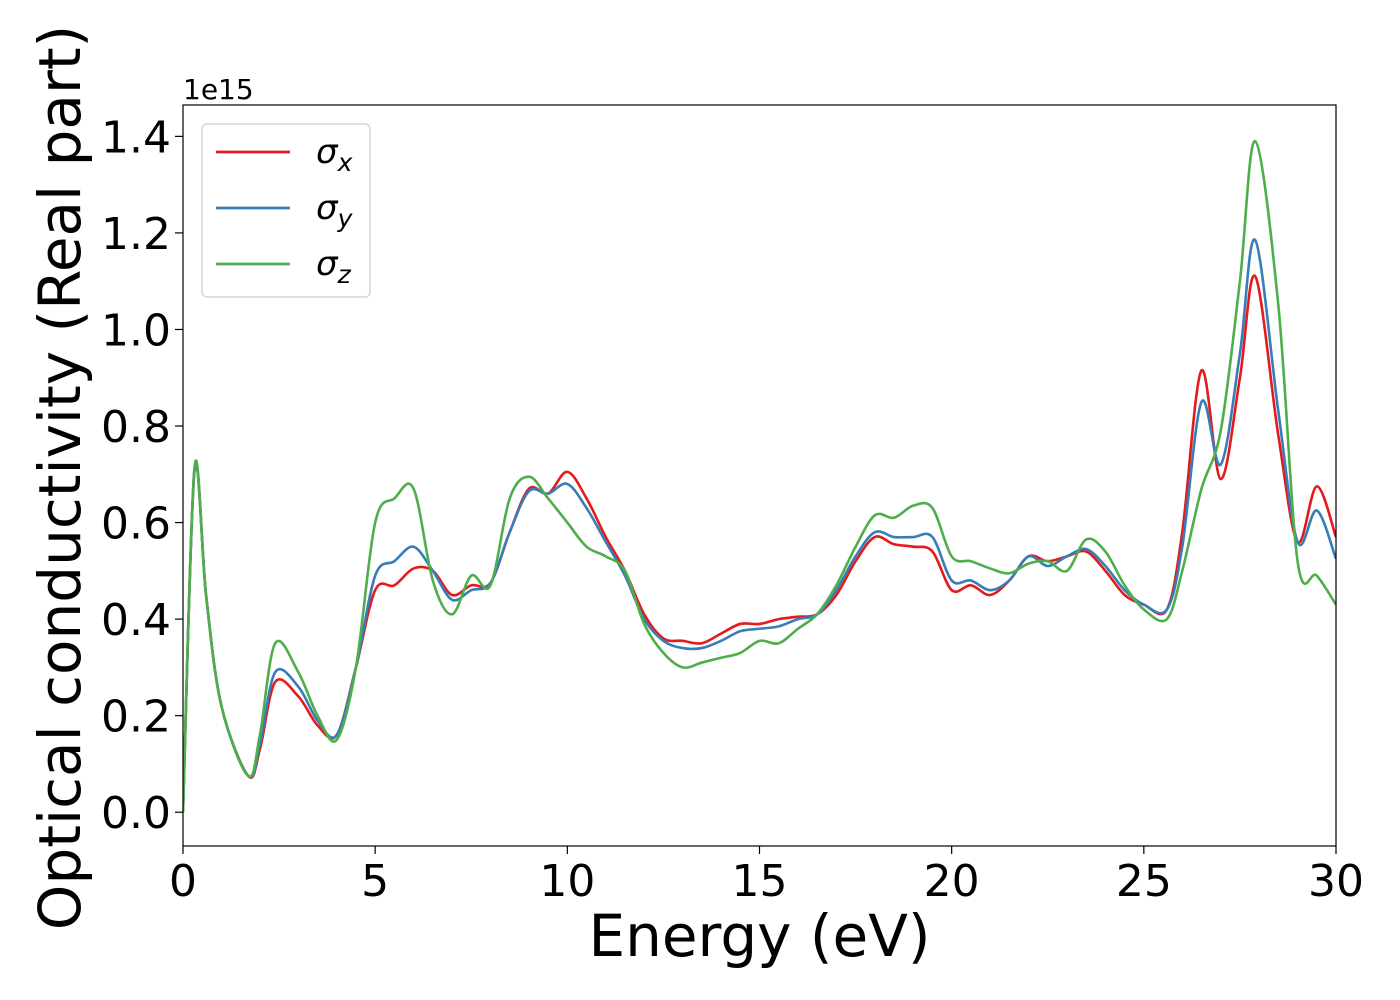  What do you see at coordinates (759, 936) in the screenshot?
I see `x-axis-label: Energy (eV)` at bounding box center [759, 936].